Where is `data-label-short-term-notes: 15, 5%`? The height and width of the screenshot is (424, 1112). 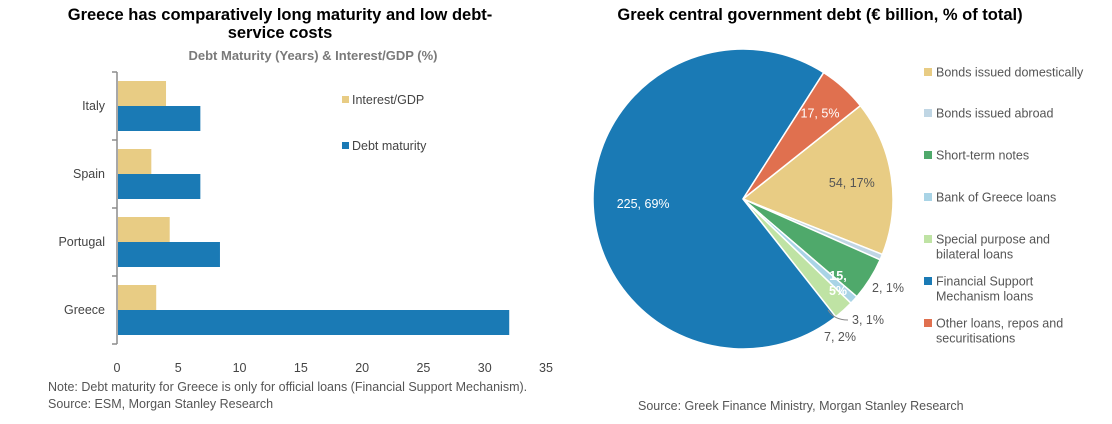 data-label-short-term-notes: 15, 5% is located at coordinates (838, 283).